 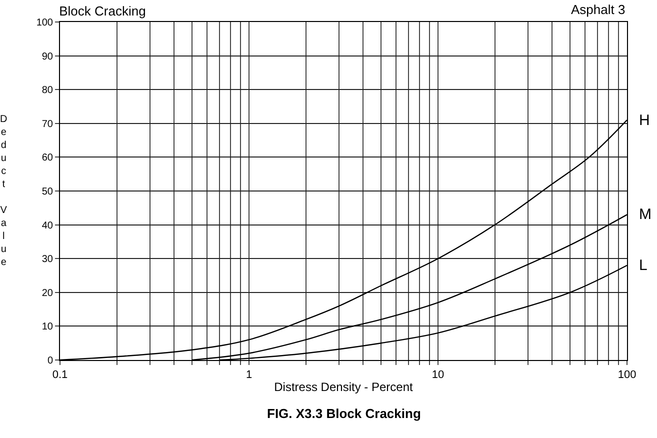 I want to click on y-tick-label: 50, so click(x=48, y=192).